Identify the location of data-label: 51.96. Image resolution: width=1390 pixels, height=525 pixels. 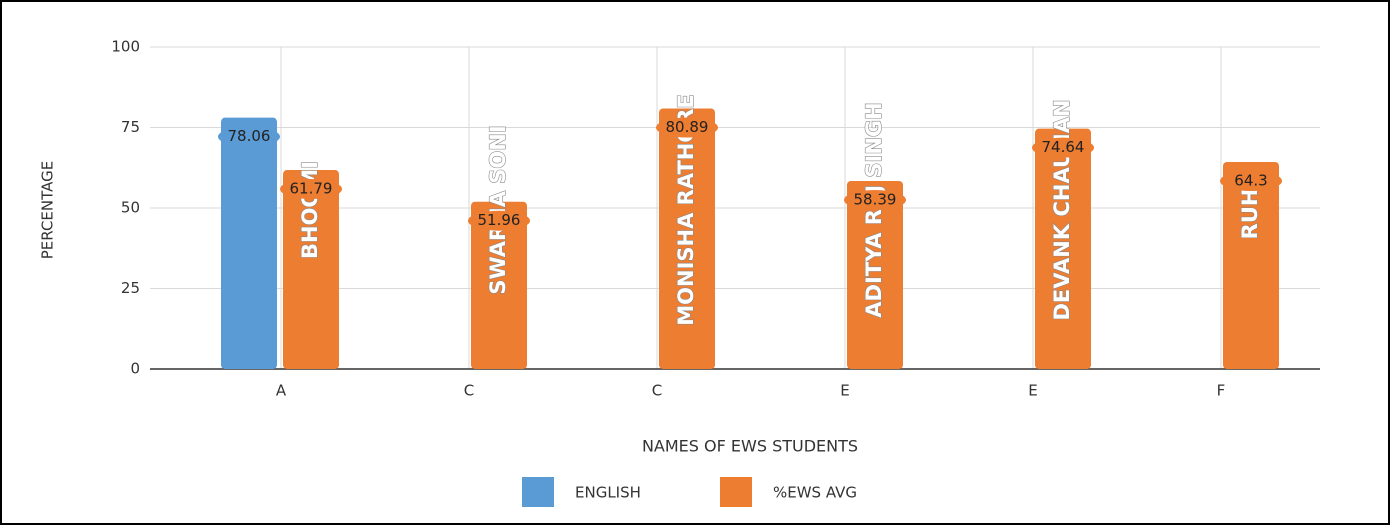
(499, 220).